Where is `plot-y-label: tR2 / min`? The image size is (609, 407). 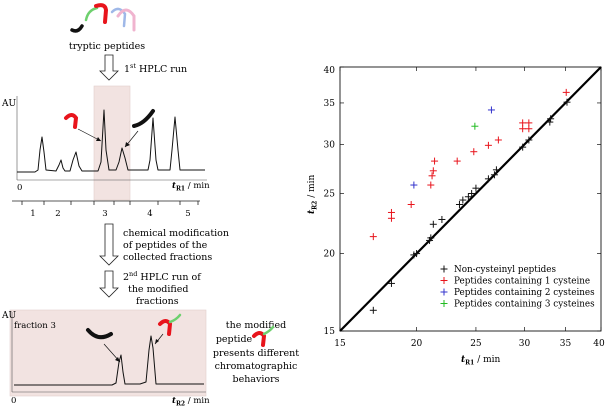 plot-y-label: tR2 / min is located at coordinates (313, 194).